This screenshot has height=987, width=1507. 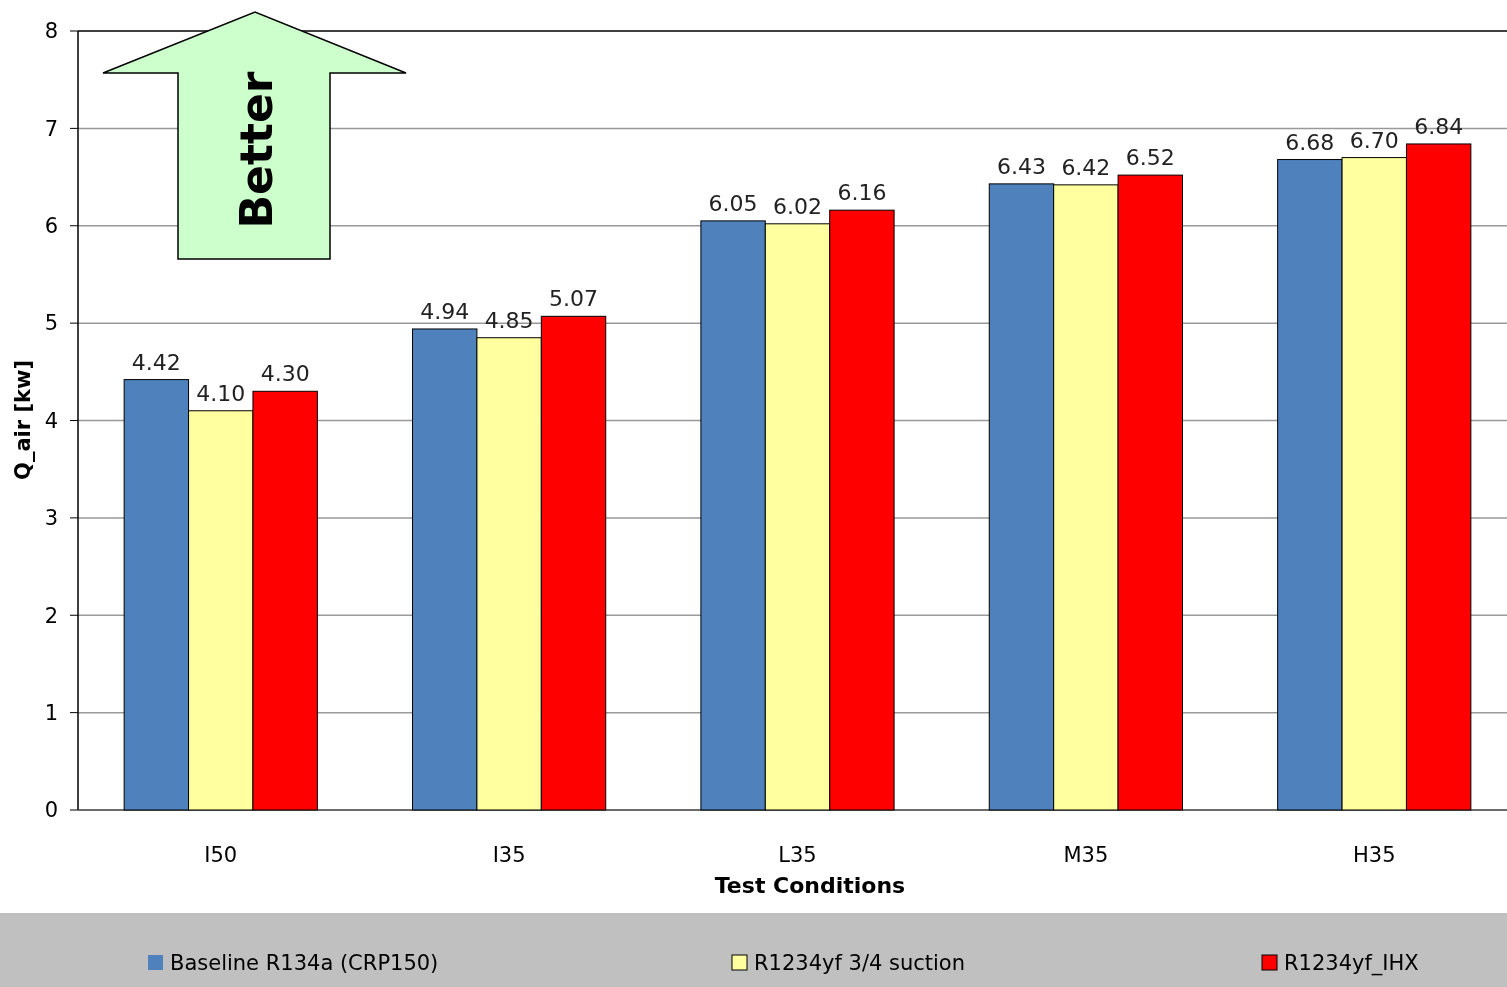 I want to click on y-tick-label: 2, so click(x=51, y=615).